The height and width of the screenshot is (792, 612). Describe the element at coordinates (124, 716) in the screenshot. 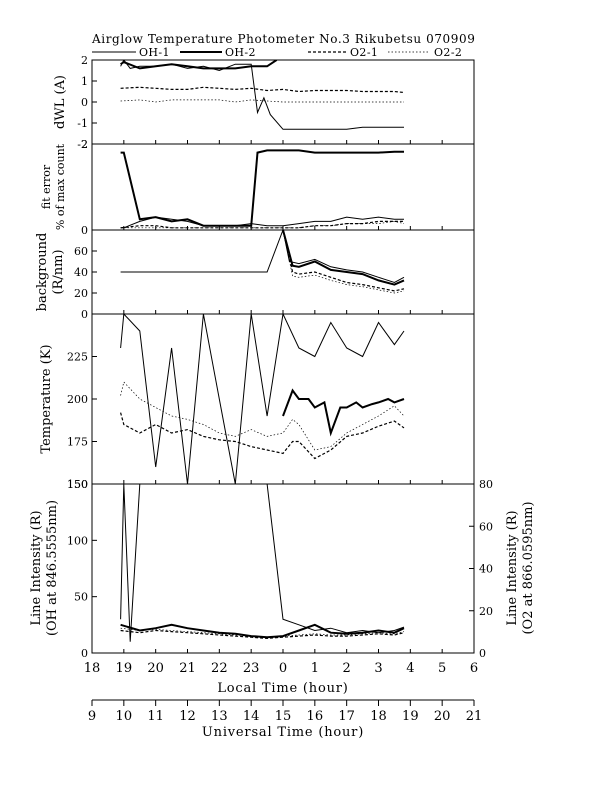

I see `ut-tick-label: 10` at that location.